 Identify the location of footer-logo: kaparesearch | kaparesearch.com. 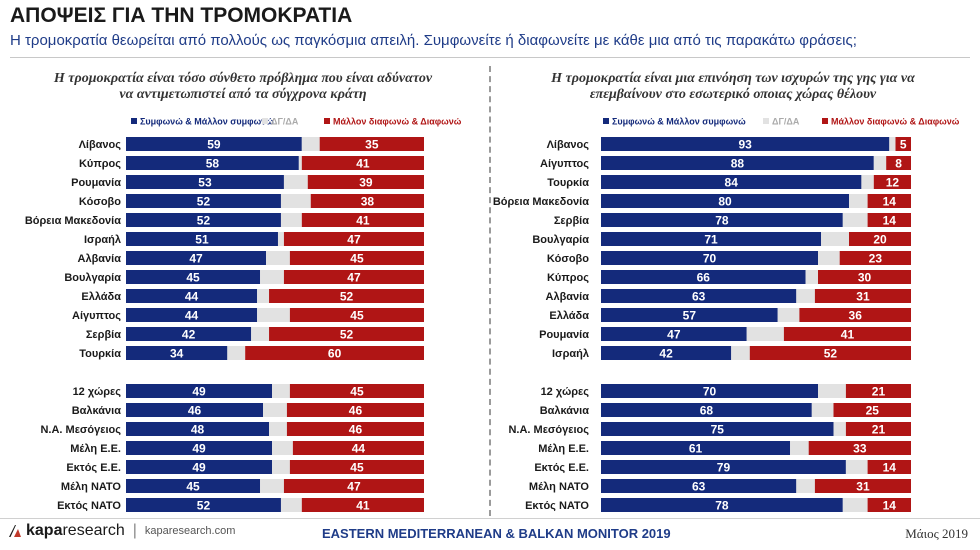
(121, 531).